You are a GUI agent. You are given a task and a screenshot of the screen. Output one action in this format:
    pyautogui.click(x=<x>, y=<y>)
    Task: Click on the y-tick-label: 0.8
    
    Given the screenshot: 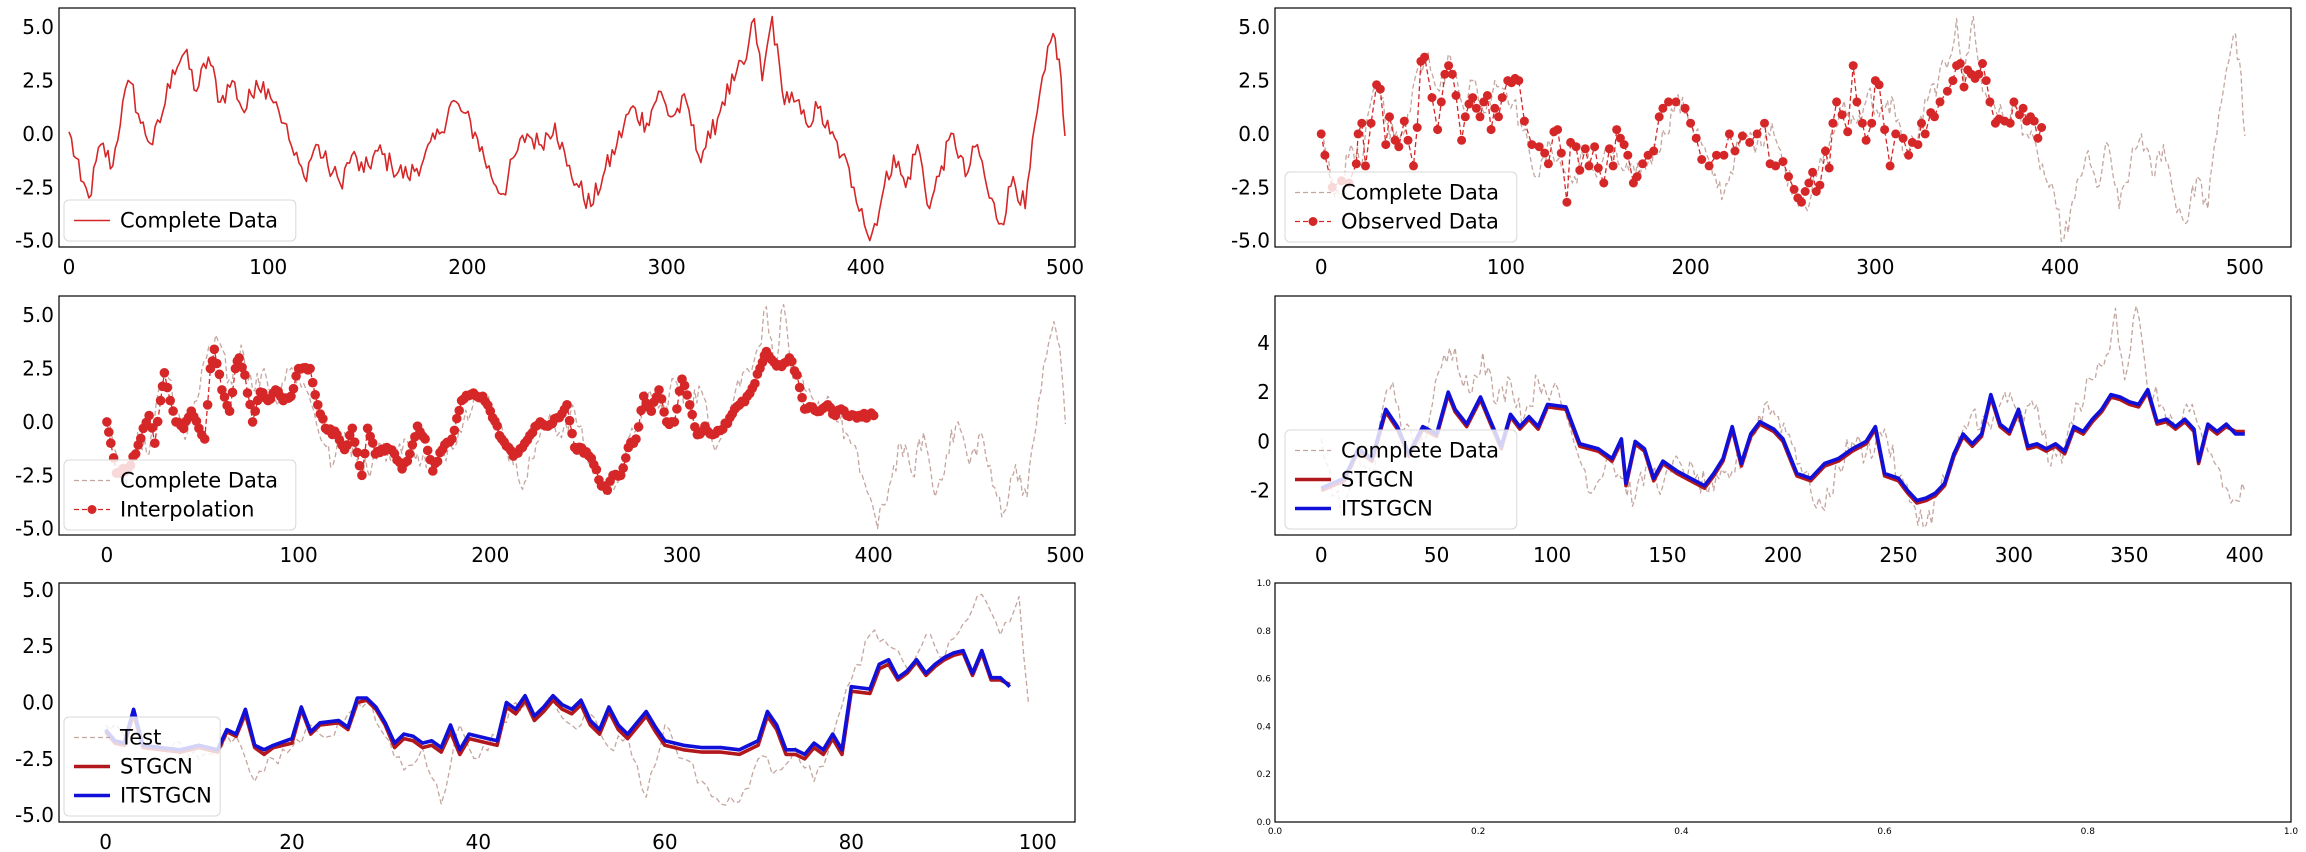 What is the action you would take?
    pyautogui.click(x=1264, y=632)
    